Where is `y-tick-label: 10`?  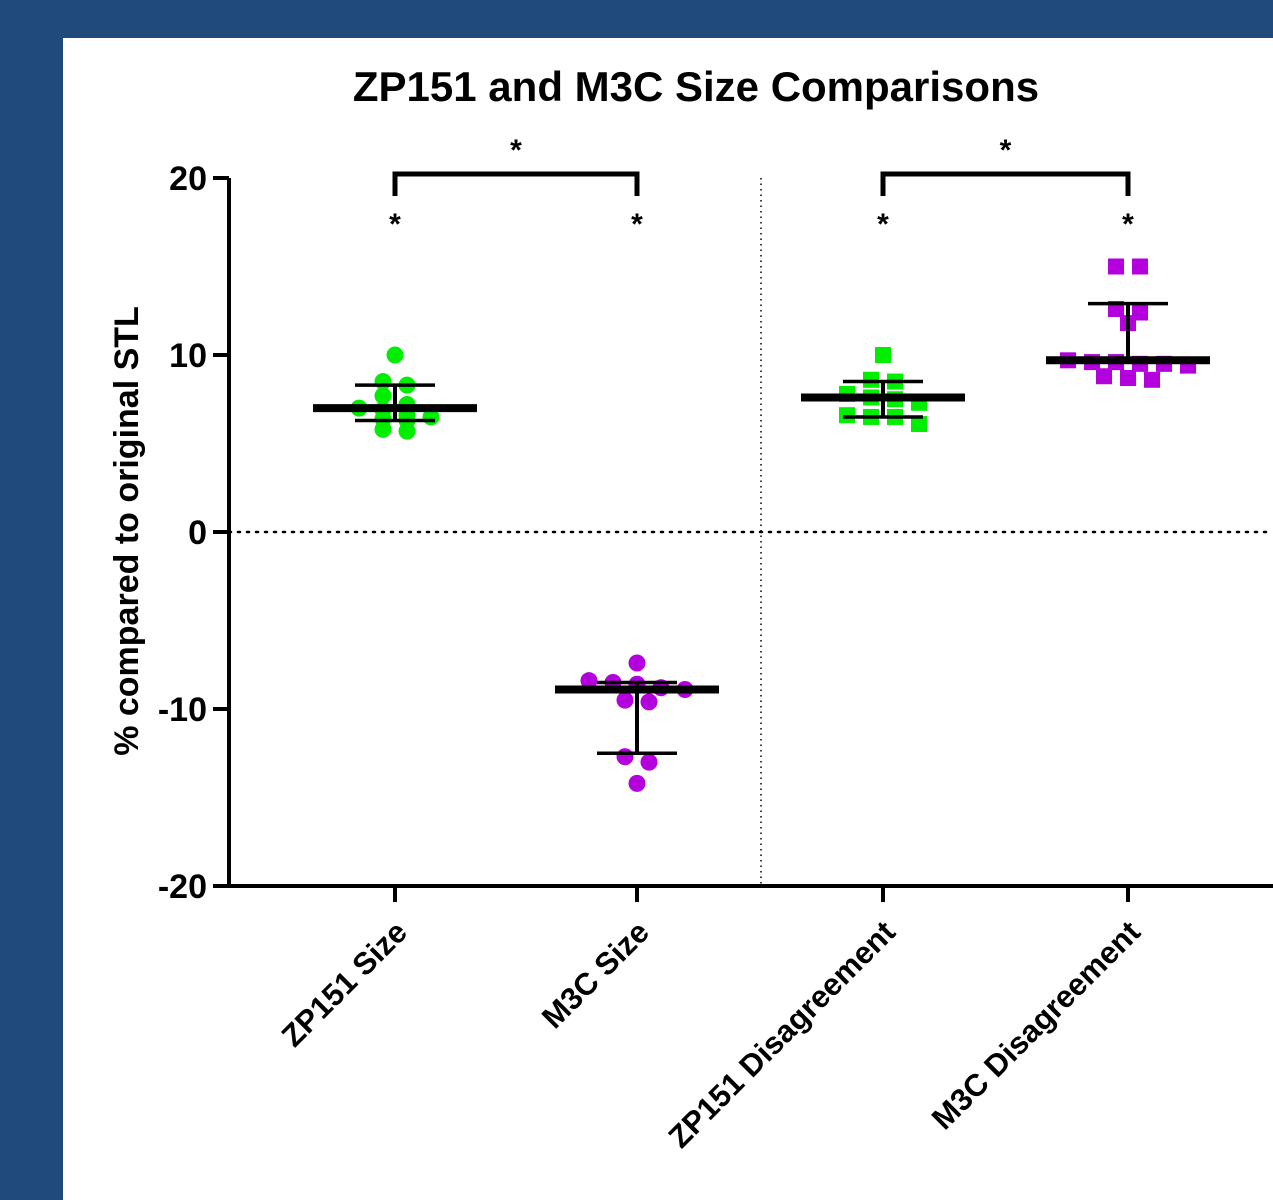
y-tick-label: 10 is located at coordinates (188, 356).